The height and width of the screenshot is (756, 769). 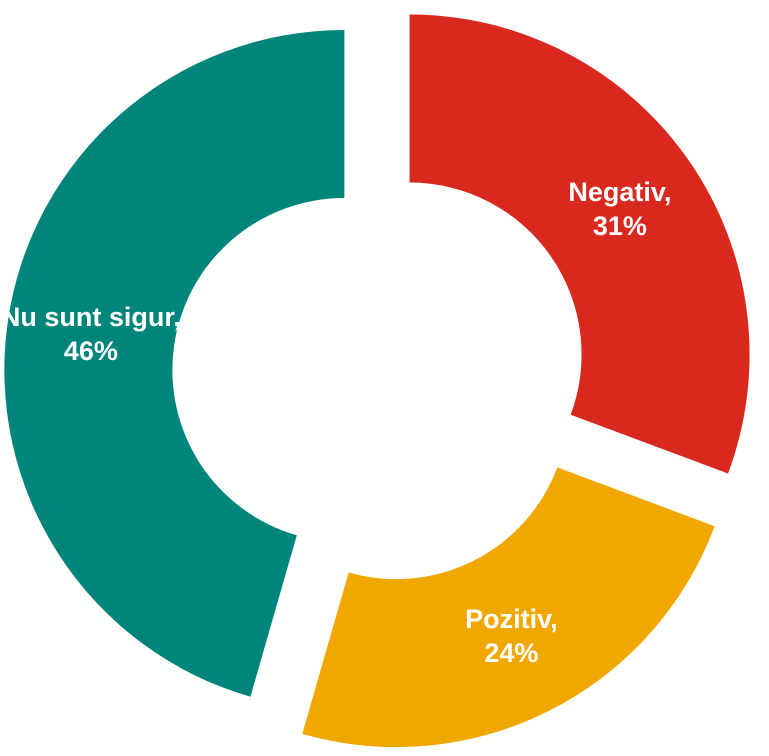 What do you see at coordinates (90, 334) in the screenshot?
I see `data-label: Nu sunt sigur, 46%` at bounding box center [90, 334].